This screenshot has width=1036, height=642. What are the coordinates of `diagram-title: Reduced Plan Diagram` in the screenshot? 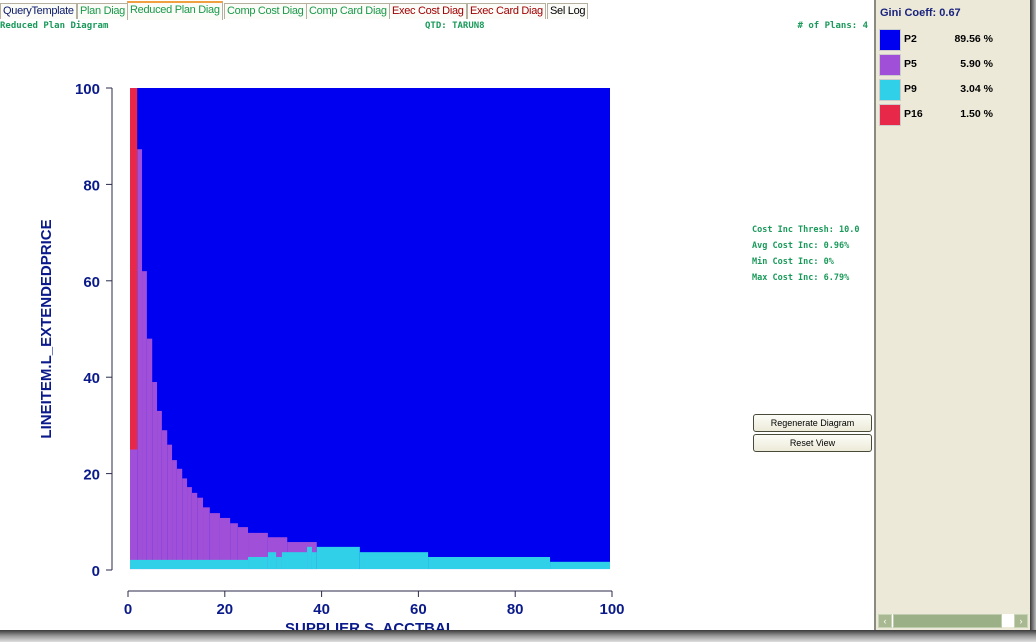 It's located at (54, 26).